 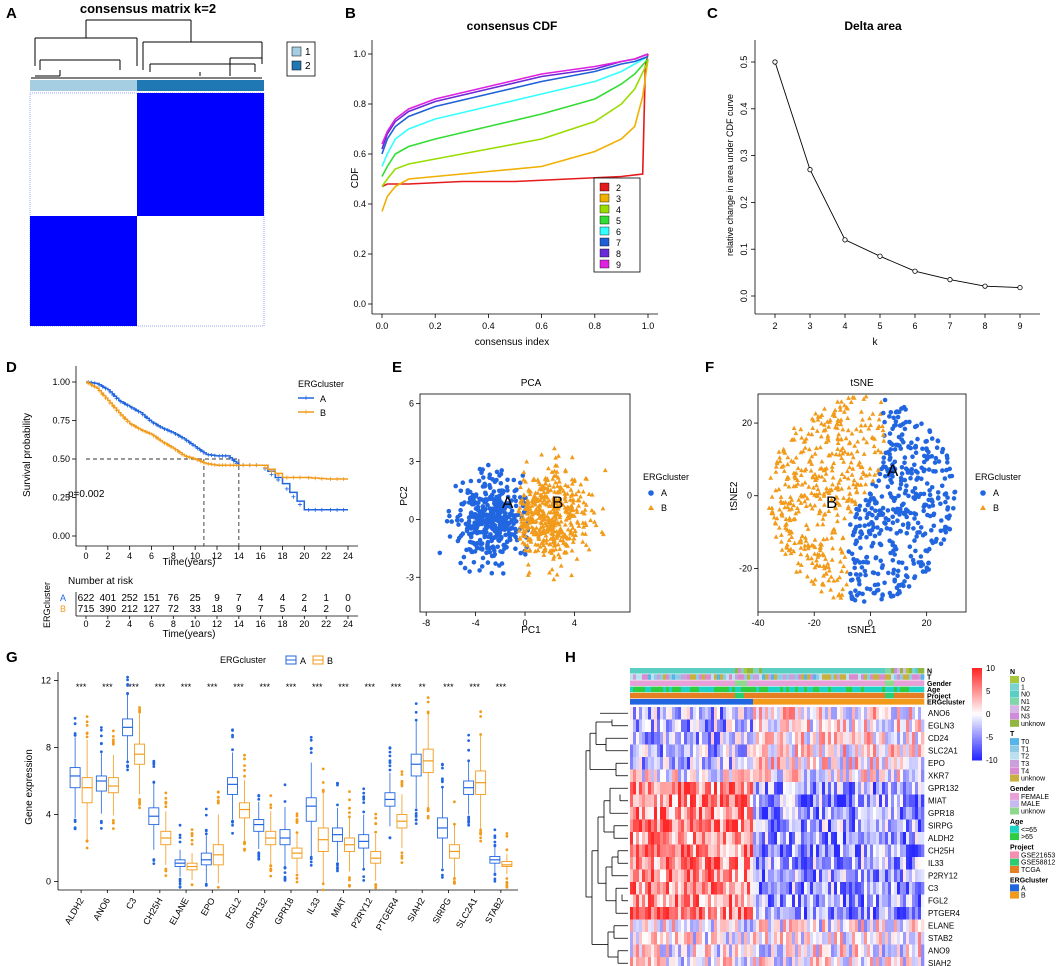 I want to click on annotation-tracks, so click(x=777, y=686).